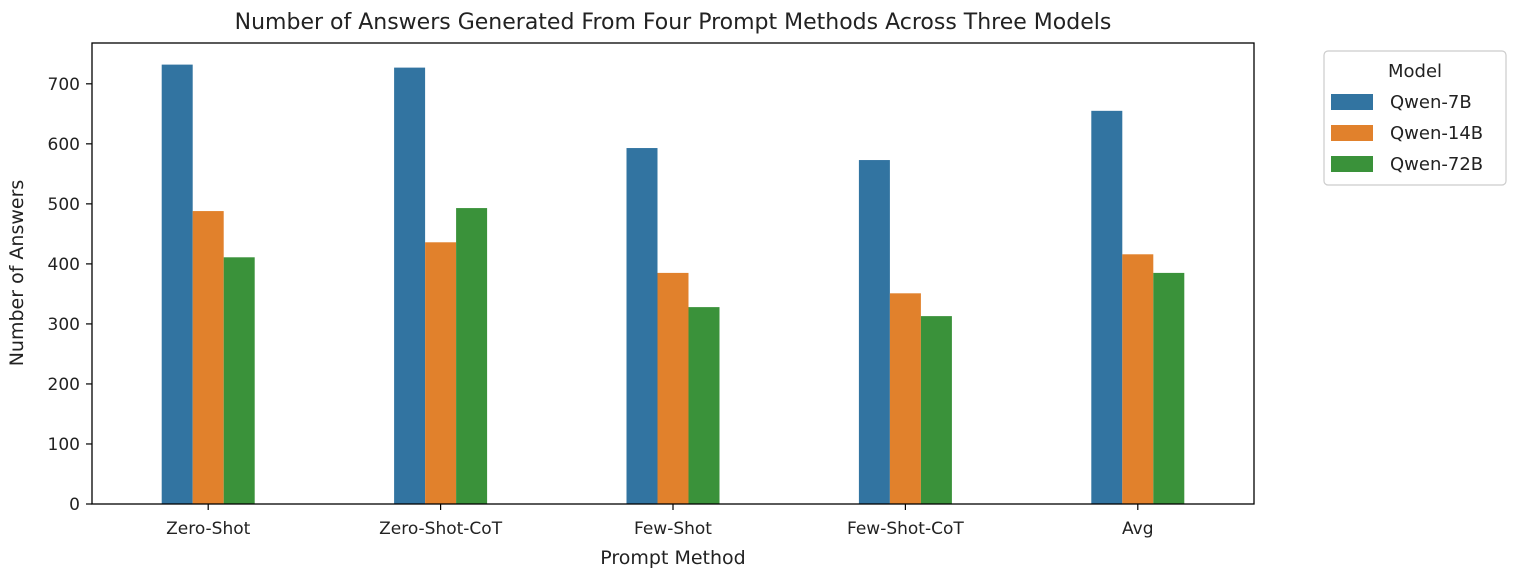 Image resolution: width=1516 pixels, height=577 pixels. What do you see at coordinates (410, 285) in the screenshot?
I see `bar-qwen-7b-zero-shot-cot` at bounding box center [410, 285].